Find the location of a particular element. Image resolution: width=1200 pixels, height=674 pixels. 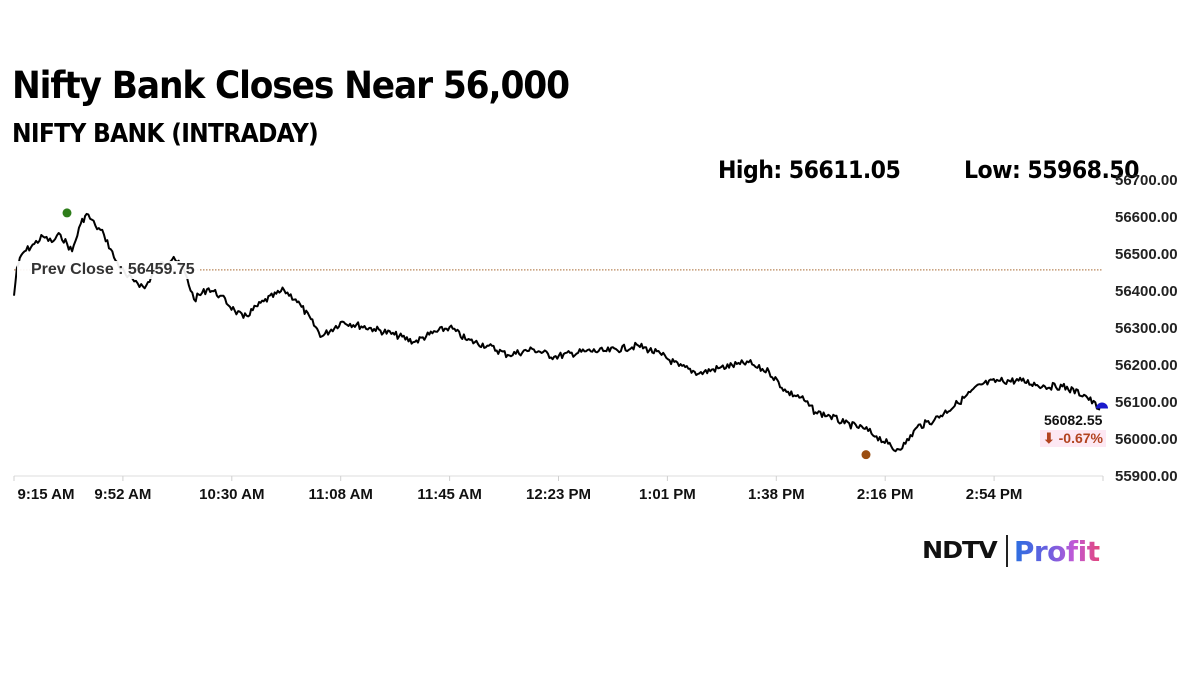

x-tick-label: 1:38 PM is located at coordinates (776, 494).